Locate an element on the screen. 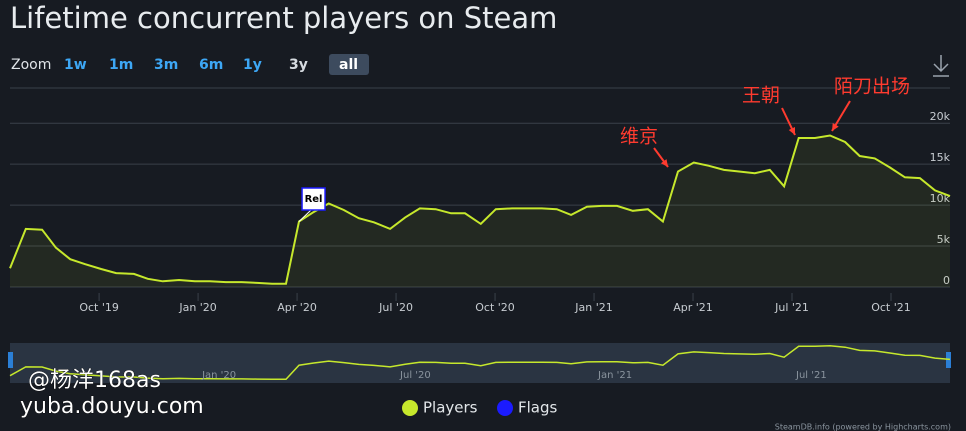 This screenshot has height=431, width=966. annotation: 陌刀出场 is located at coordinates (872, 87).